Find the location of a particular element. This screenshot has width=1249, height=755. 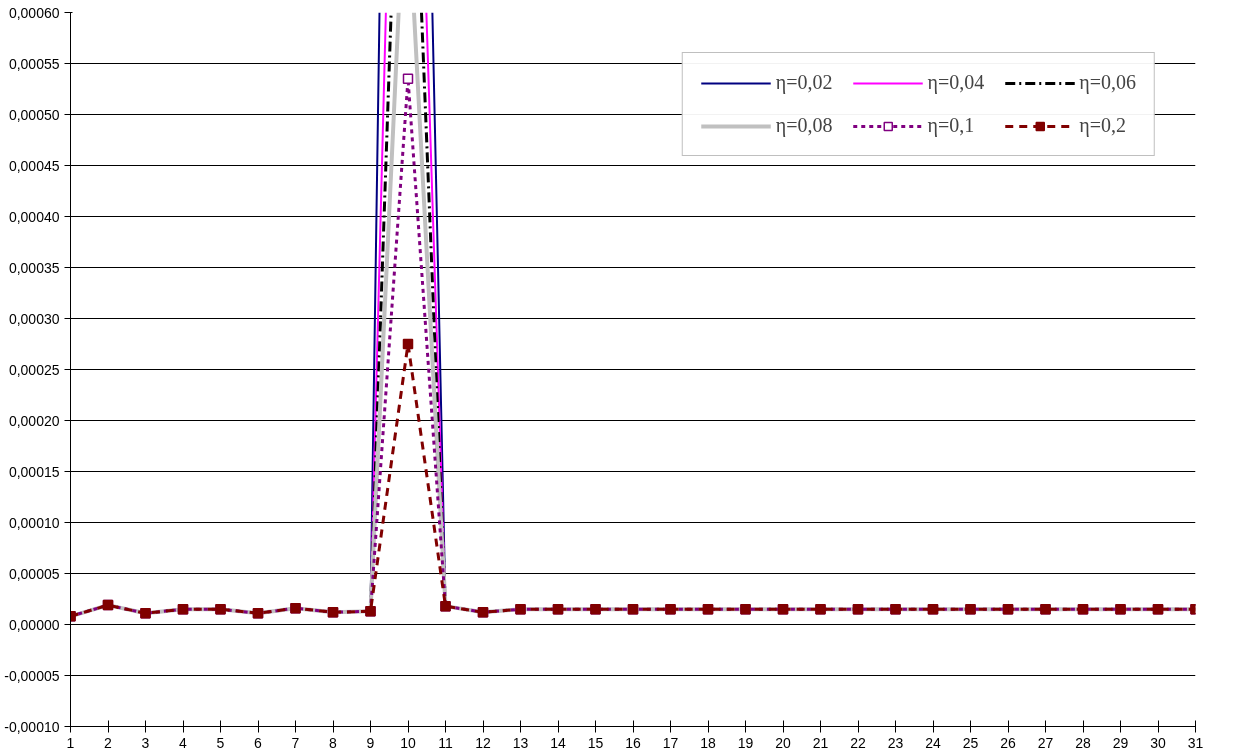

y-tick-label: 0,00005 is located at coordinates (34, 573).